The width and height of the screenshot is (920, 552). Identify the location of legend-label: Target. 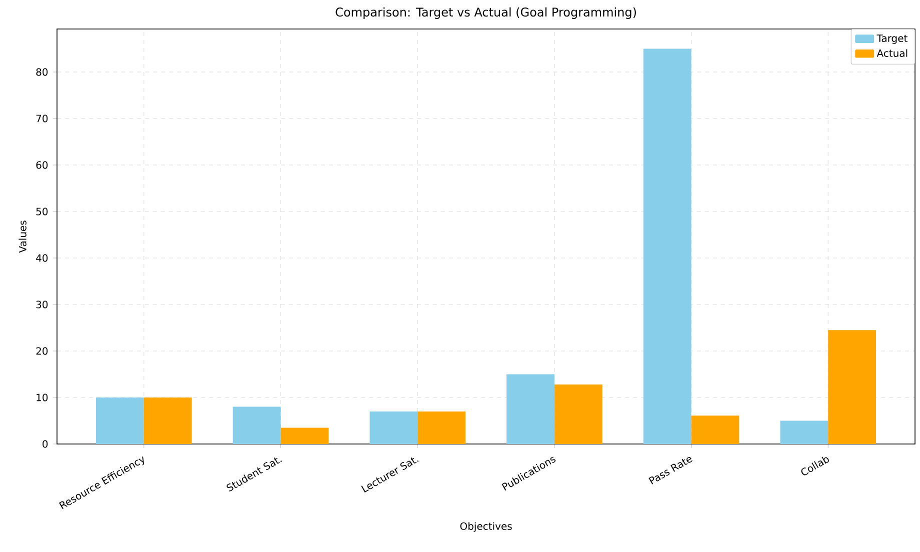
(892, 39).